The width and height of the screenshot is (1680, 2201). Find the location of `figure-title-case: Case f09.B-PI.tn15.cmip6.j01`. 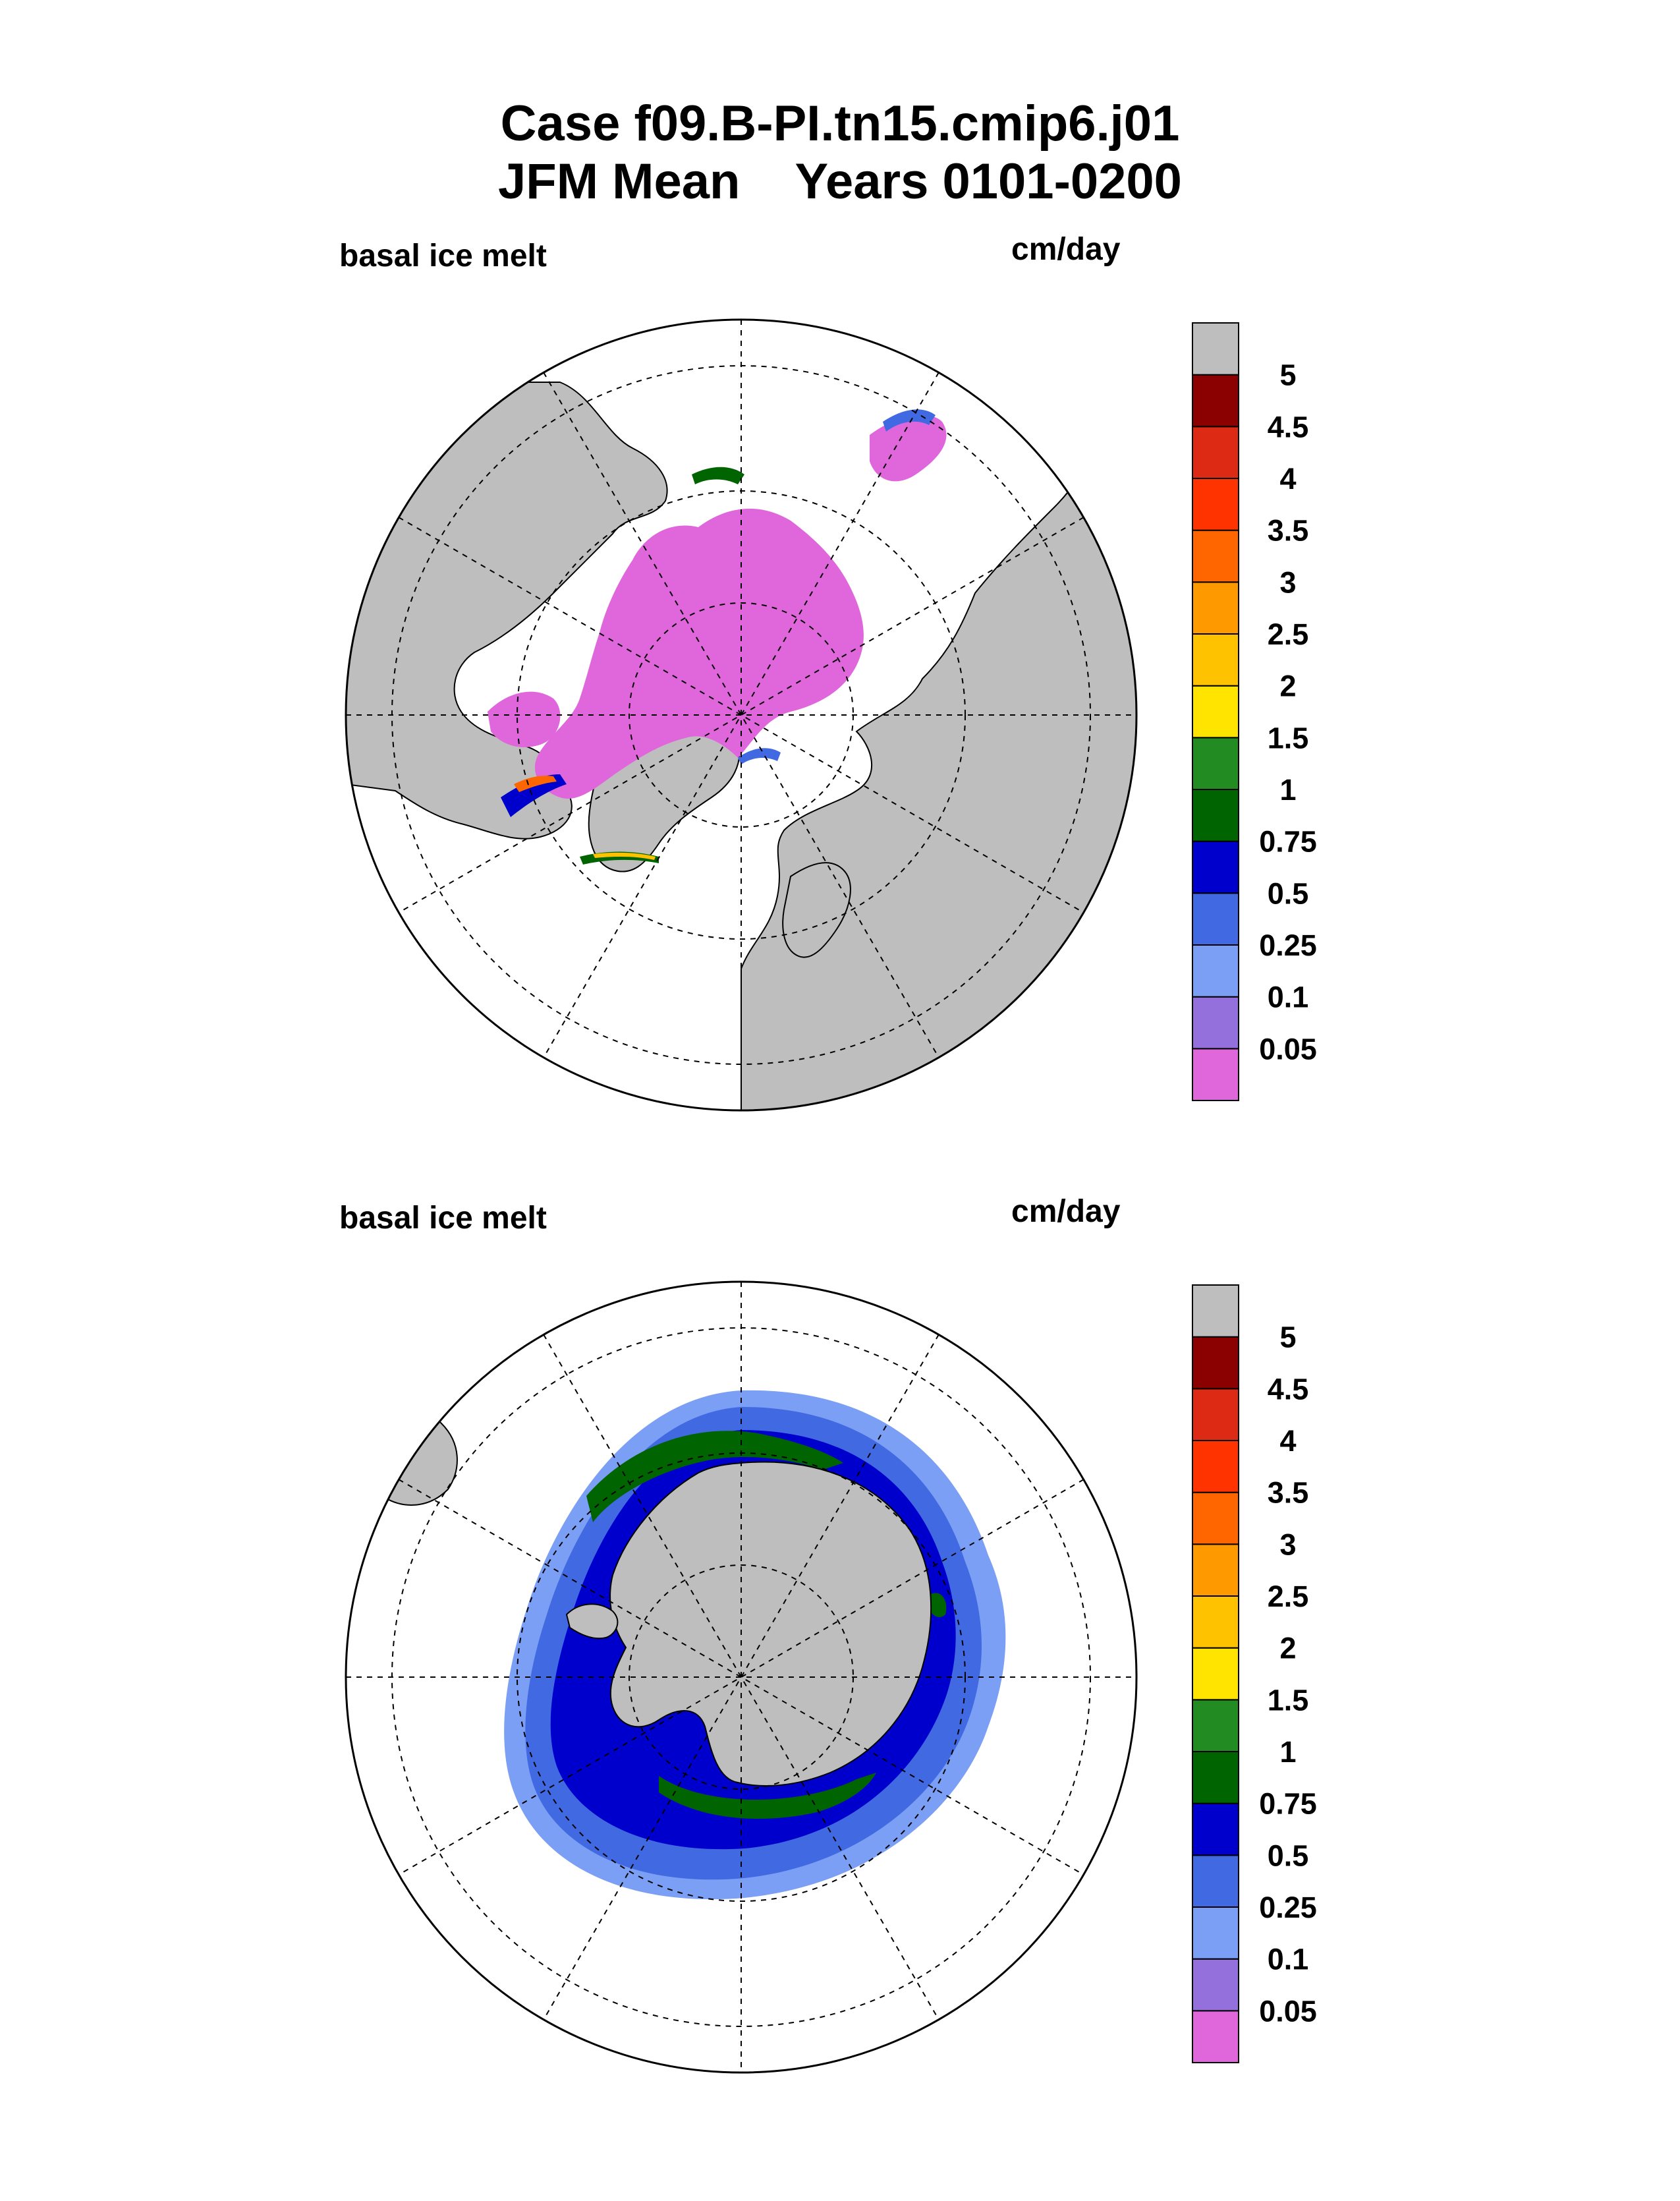

figure-title-case: Case f09.B-PI.tn15.cmip6.j01 is located at coordinates (840, 124).